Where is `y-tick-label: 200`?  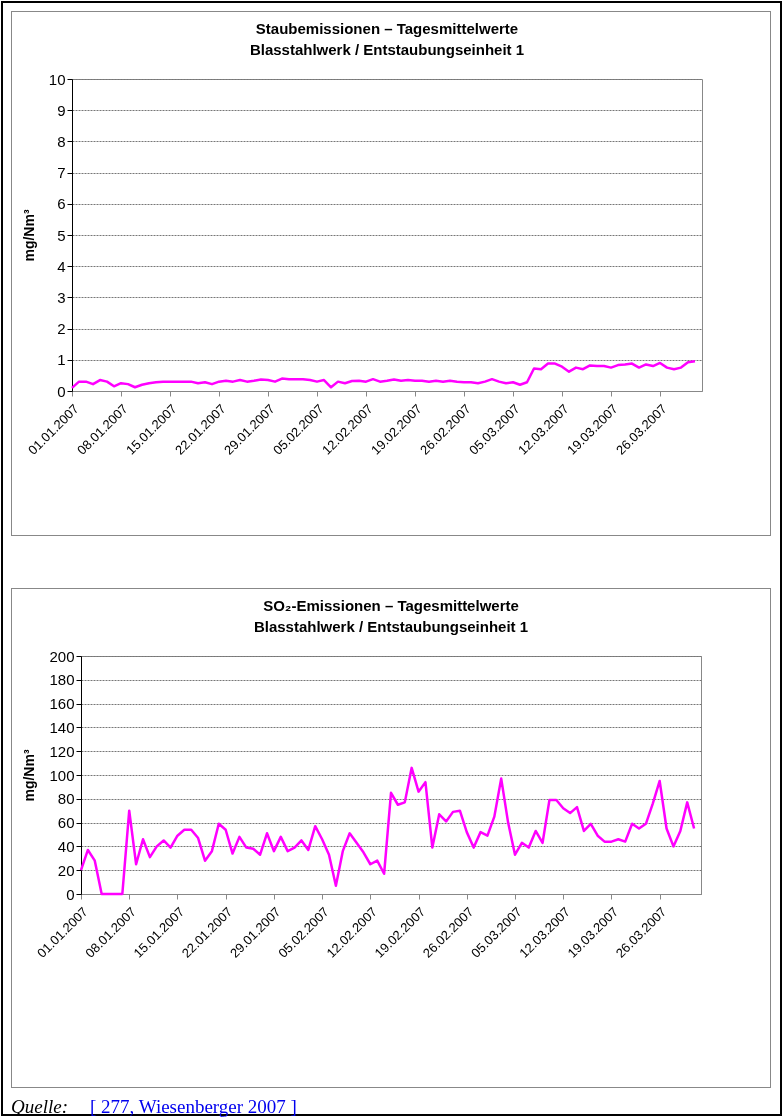 y-tick-label: 200 is located at coordinates (62, 656).